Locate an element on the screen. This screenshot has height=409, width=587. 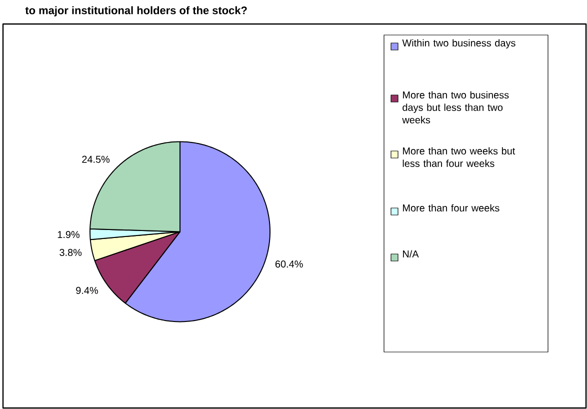
chart-title: to major institutional holders of the stock? is located at coordinates (136, 11).